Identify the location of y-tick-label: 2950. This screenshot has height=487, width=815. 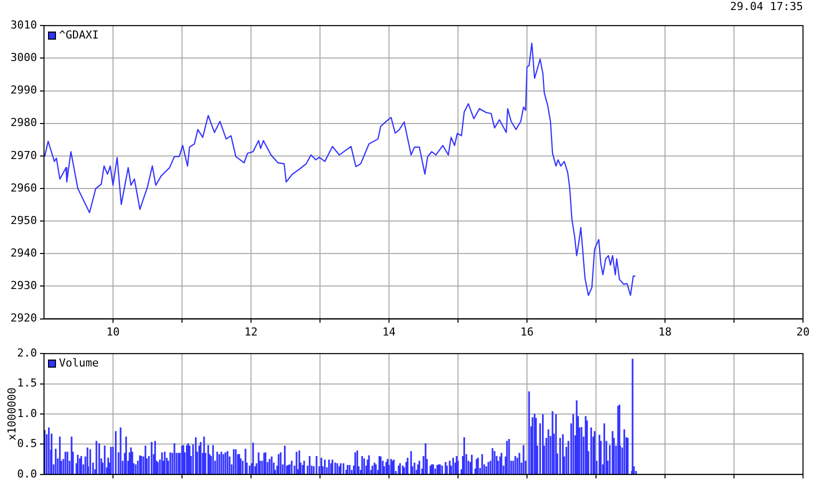
(23, 220).